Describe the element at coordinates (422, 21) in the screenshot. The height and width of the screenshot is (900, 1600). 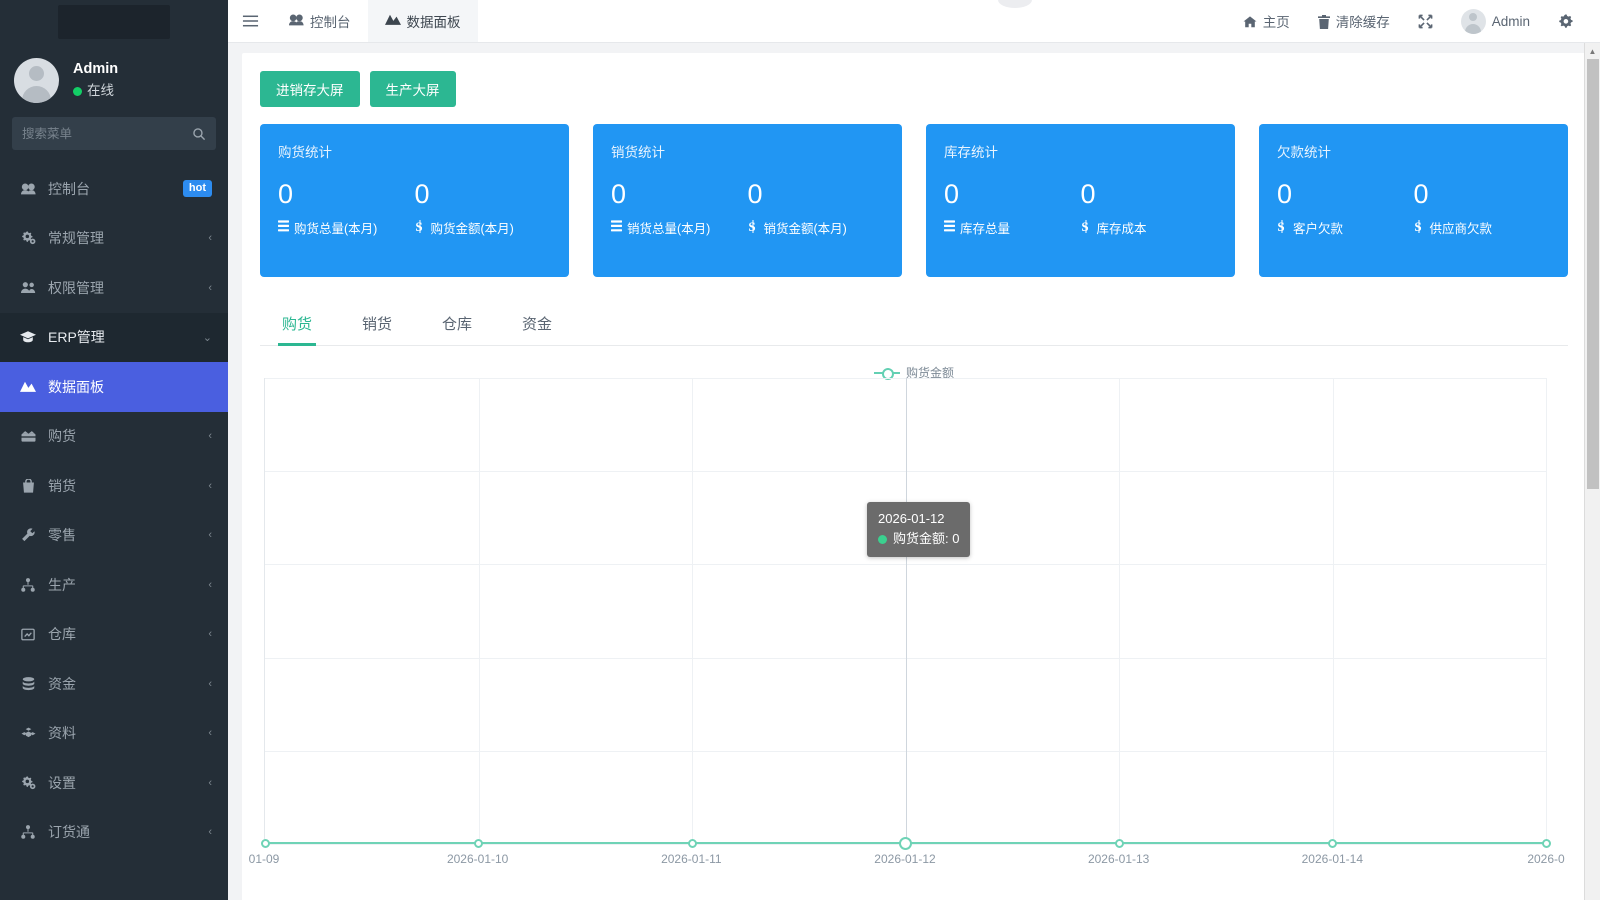
I see `topbar-tab-1: 数据面板` at that location.